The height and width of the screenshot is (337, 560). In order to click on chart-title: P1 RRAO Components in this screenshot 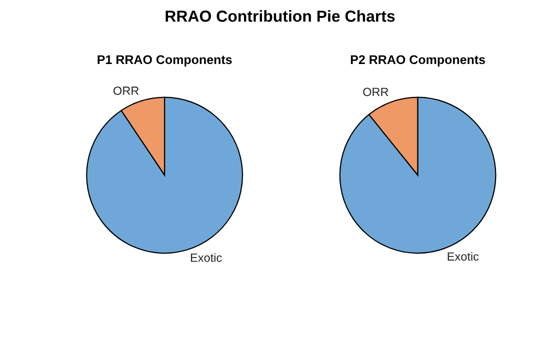, I will do `click(165, 61)`.